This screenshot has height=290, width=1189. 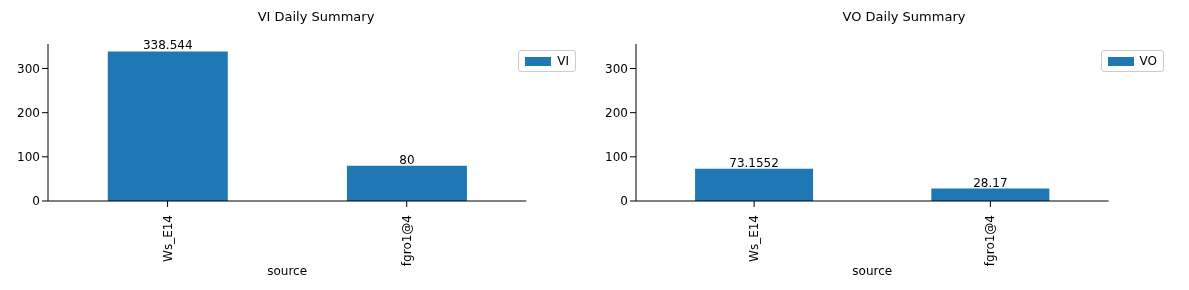 I want to click on data-label: 338.544, so click(x=167, y=45).